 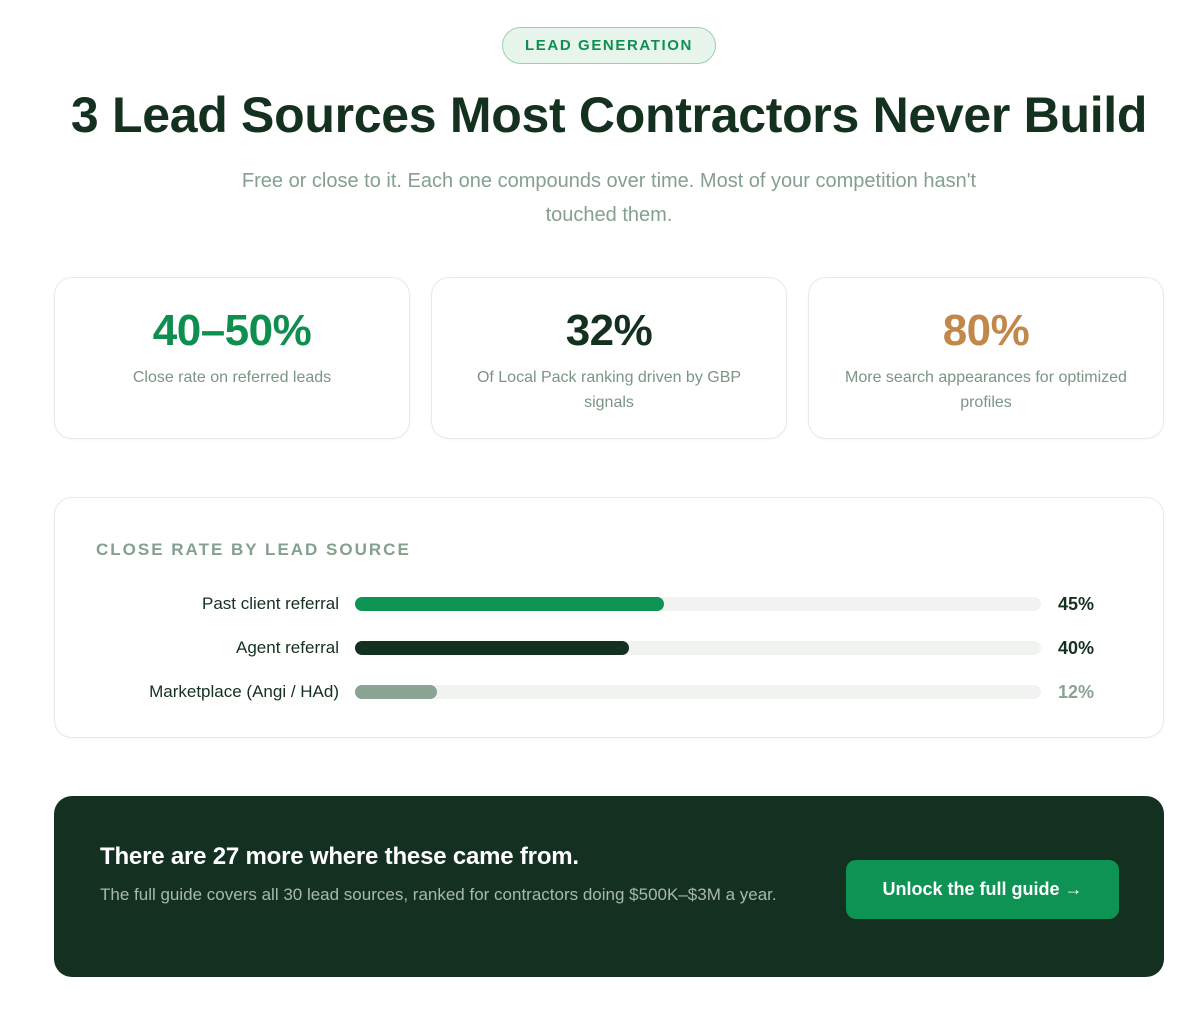 I want to click on bar-value-label: 45%, so click(x=1076, y=604).